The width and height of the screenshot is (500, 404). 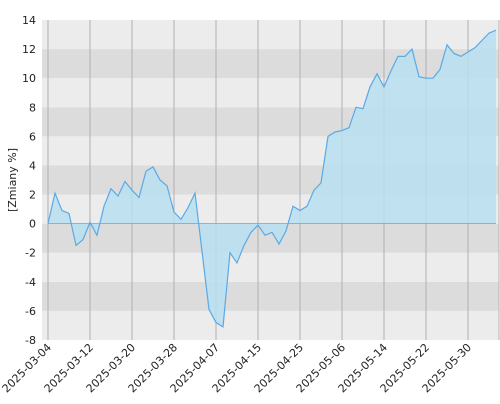 I want to click on y-axis-label: [Zmiany %], so click(x=12, y=180).